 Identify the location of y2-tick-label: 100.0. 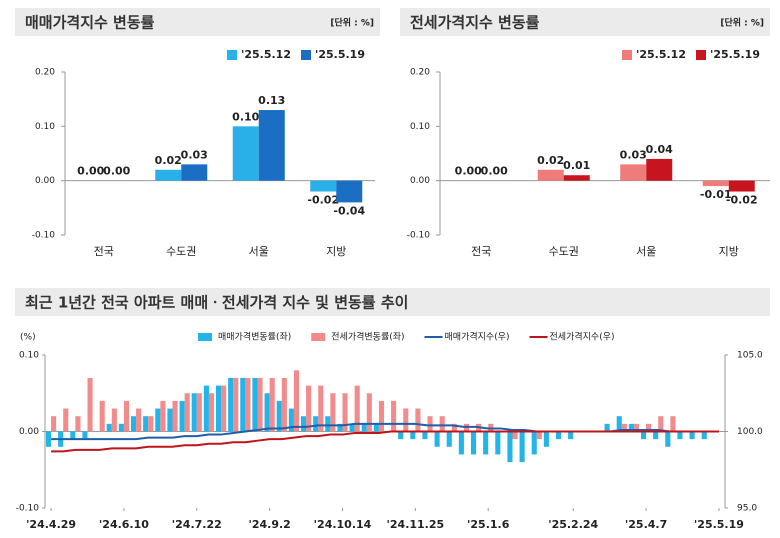
(750, 432).